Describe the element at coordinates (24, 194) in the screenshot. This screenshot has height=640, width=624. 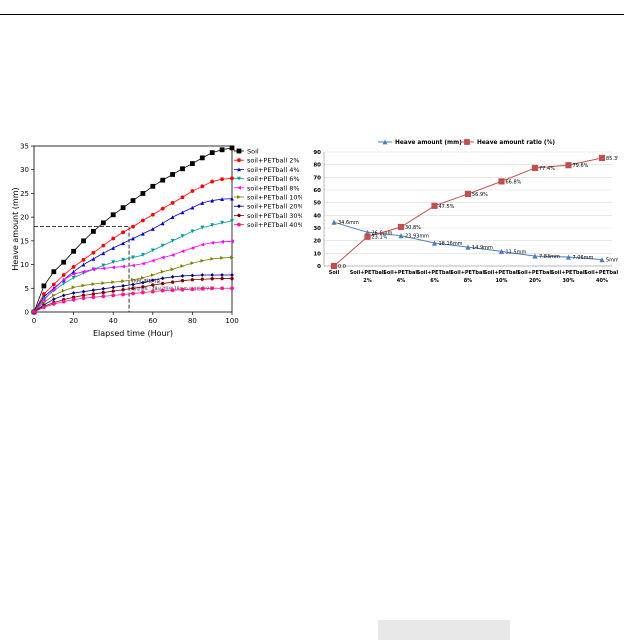
I see `y-tick-label: 25` at that location.